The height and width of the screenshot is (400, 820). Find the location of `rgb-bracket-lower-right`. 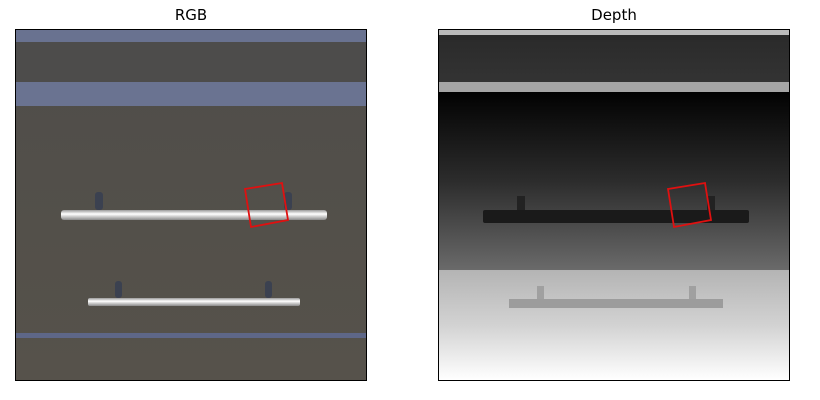

rgb-bracket-lower-right is located at coordinates (268, 289).